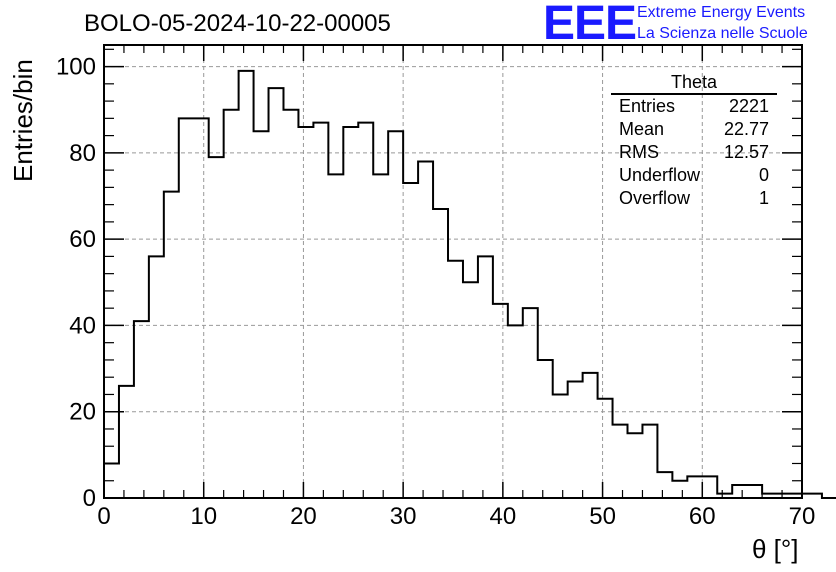 The width and height of the screenshot is (836, 572). Describe the element at coordinates (694, 106) in the screenshot. I see `stats-row-entries: Entries 2221` at that location.